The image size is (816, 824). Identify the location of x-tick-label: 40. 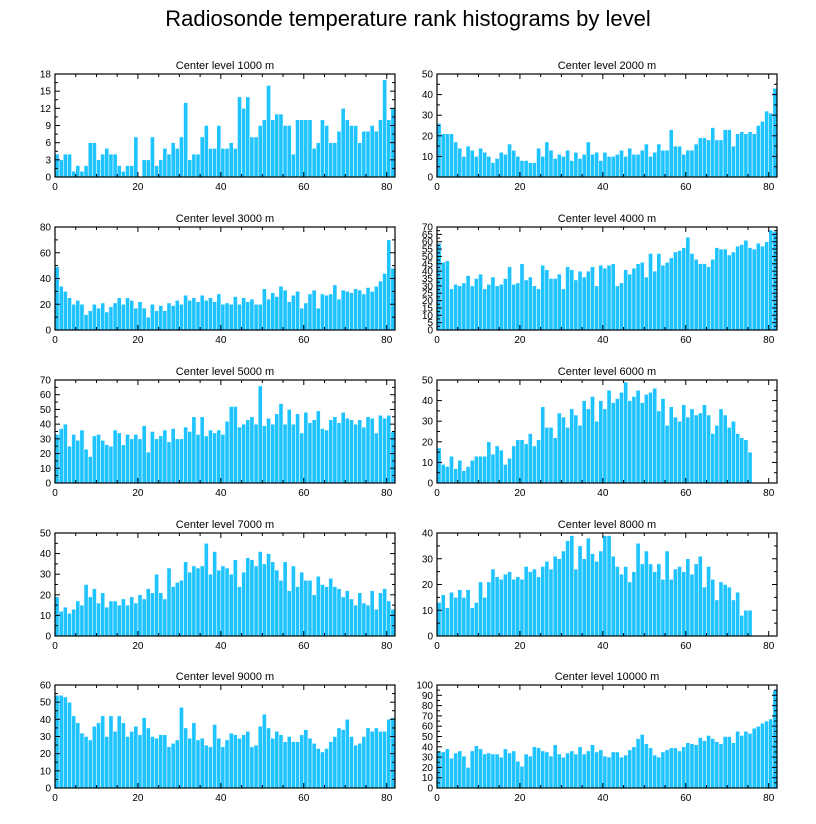
(221, 798).